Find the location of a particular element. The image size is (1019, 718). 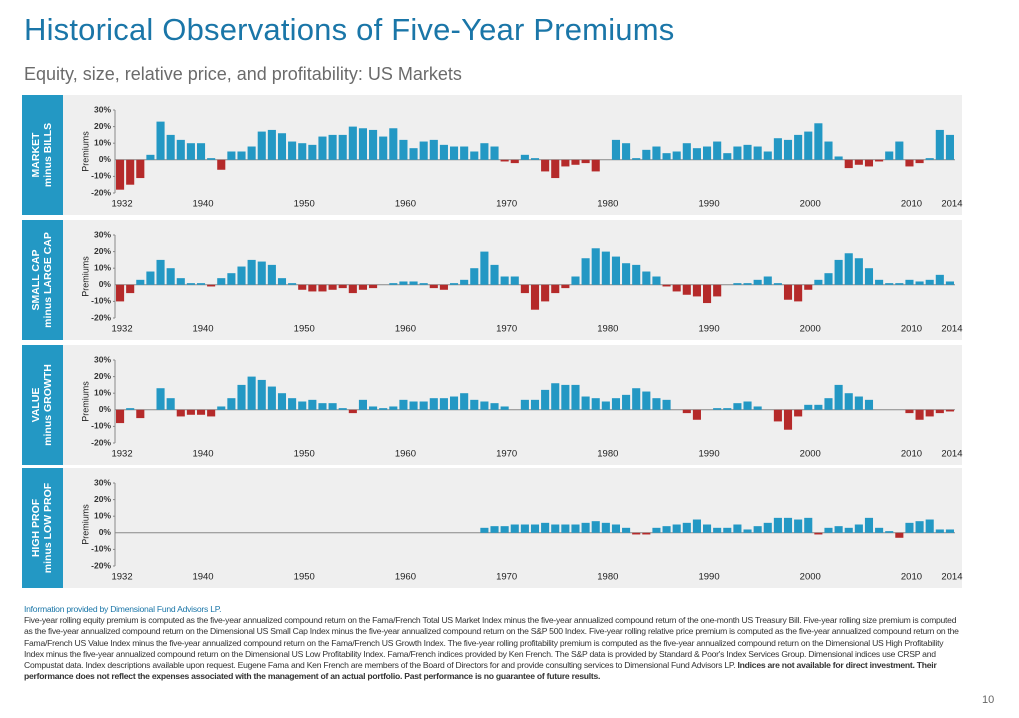

y-tick-label: 20% is located at coordinates (102, 251).